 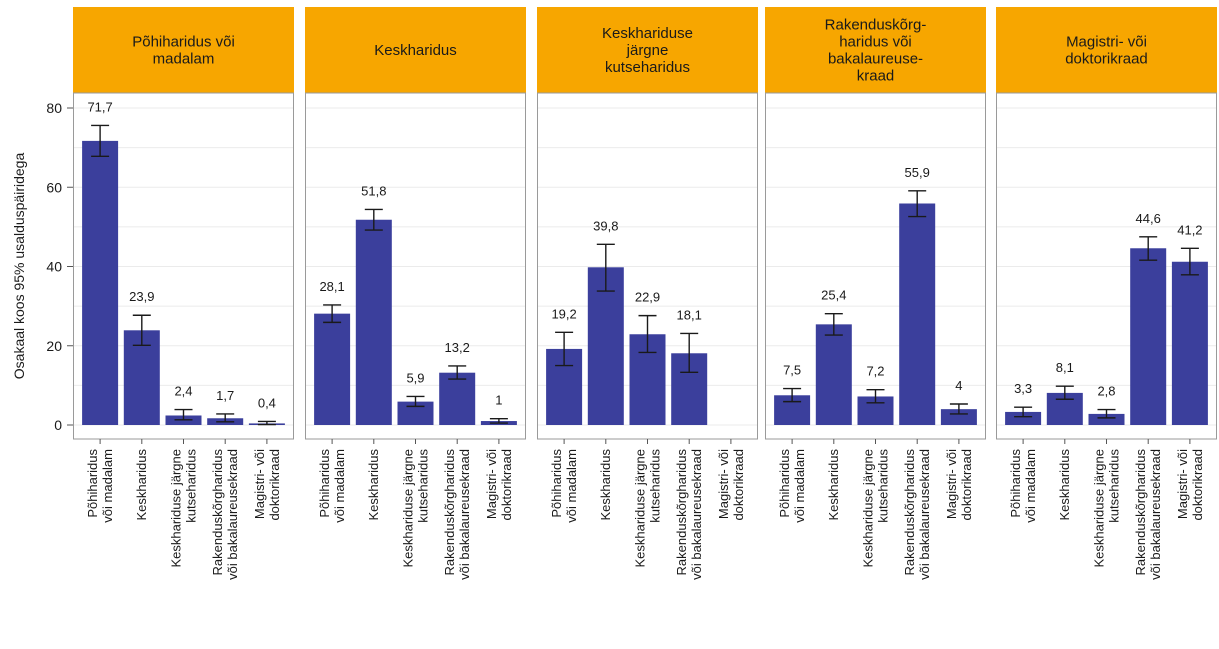 What do you see at coordinates (99, 106) in the screenshot?
I see `data-label: 71,7` at bounding box center [99, 106].